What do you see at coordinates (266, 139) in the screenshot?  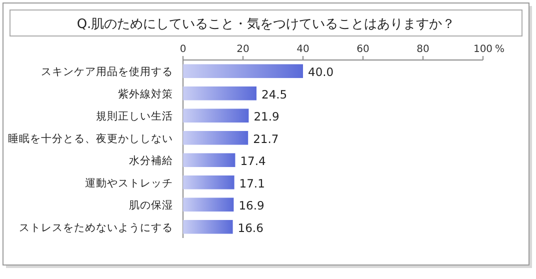 I see `data-label: 21.7` at bounding box center [266, 139].